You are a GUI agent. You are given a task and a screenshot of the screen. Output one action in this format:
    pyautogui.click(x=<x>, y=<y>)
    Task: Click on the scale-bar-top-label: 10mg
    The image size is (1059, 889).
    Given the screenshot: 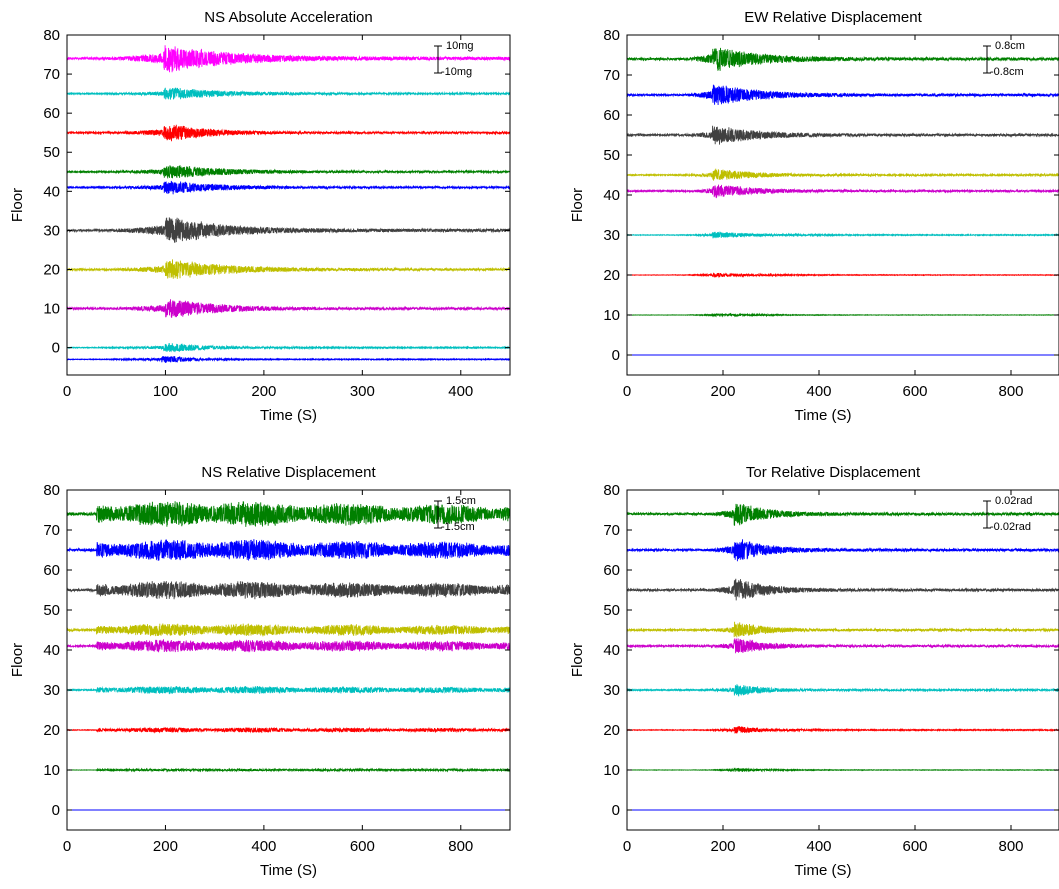 What is the action you would take?
    pyautogui.click(x=460, y=46)
    